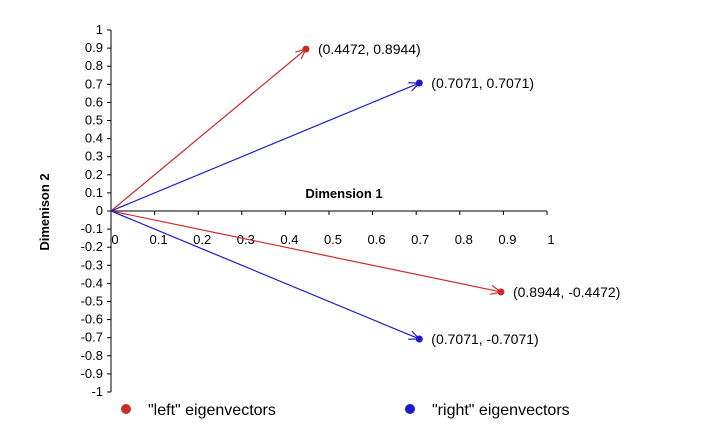 This screenshot has height=448, width=702. I want to click on y-tick-label: 0.6, so click(94, 101).